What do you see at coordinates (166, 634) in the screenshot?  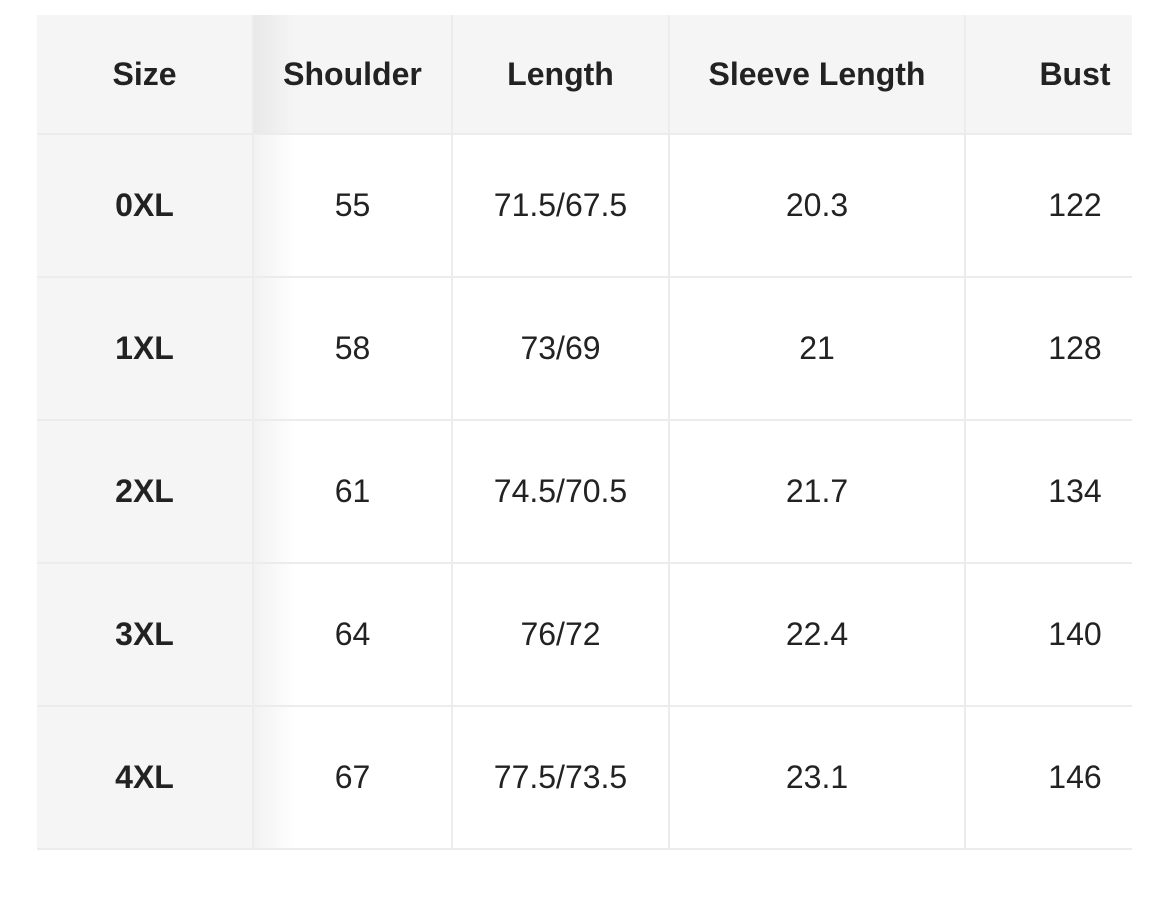 I see `cell-size: 3XL` at bounding box center [166, 634].